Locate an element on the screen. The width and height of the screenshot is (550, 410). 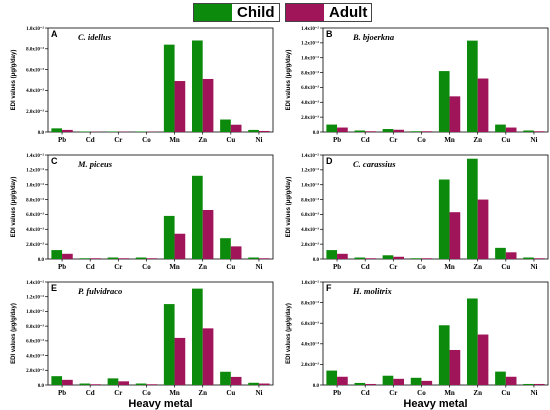
bar-adult-mn is located at coordinates (180, 246).